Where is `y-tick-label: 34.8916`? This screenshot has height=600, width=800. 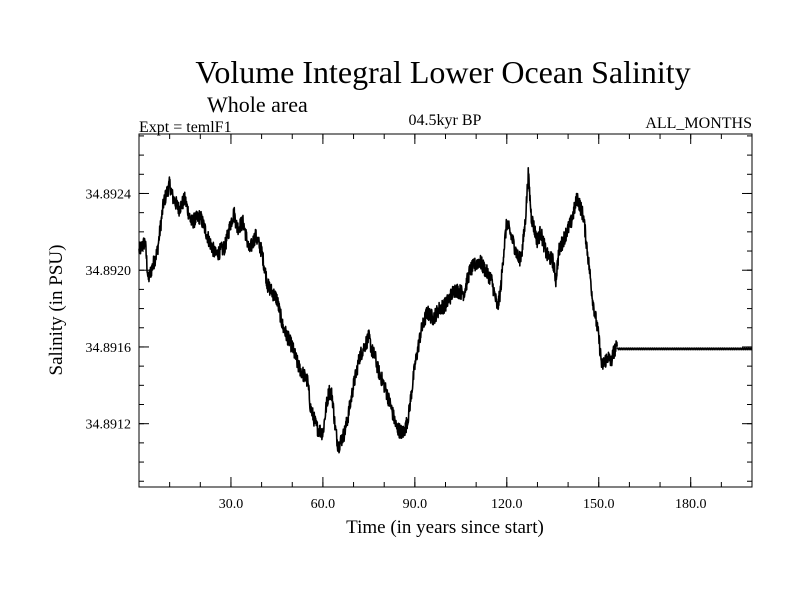
y-tick-label: 34.8916 is located at coordinates (109, 348).